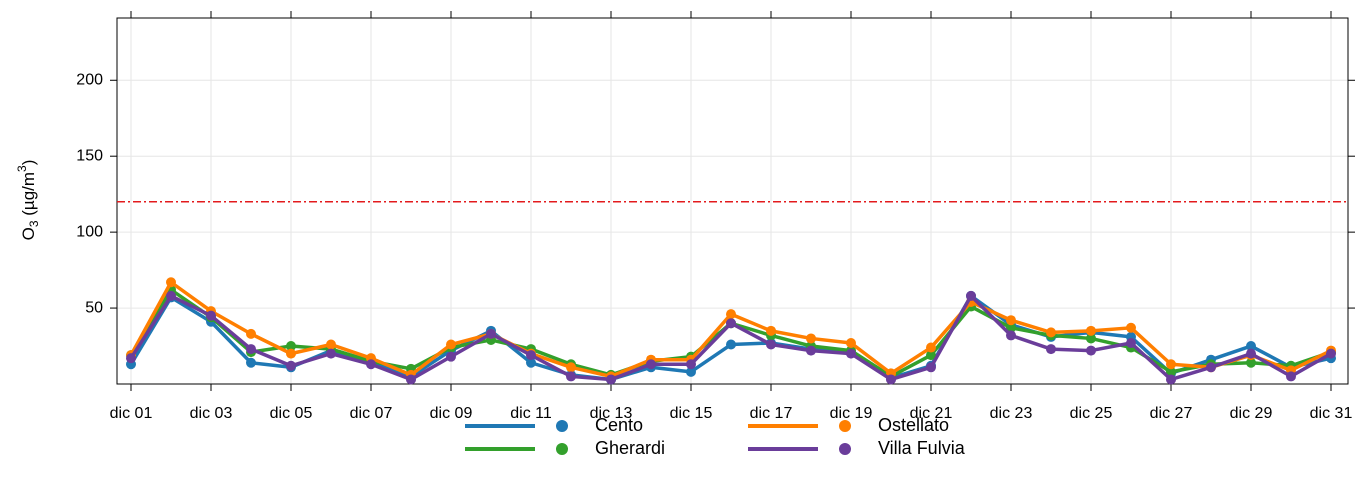  Describe the element at coordinates (28, 233) in the screenshot. I see `y-label-base: O` at that location.